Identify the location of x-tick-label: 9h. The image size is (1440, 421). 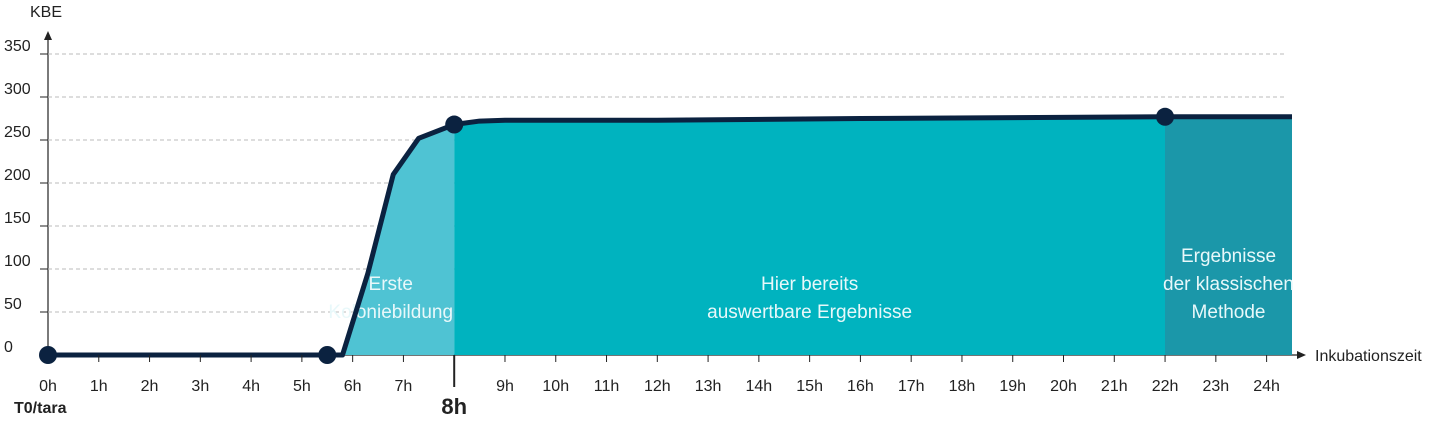
(505, 386).